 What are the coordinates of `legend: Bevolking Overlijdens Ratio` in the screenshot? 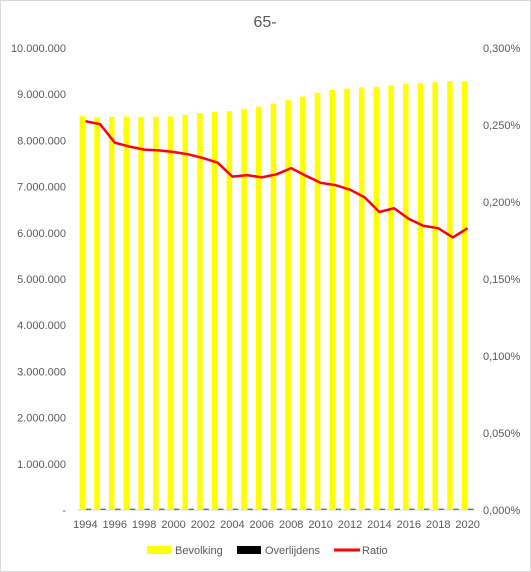 It's located at (267, 551).